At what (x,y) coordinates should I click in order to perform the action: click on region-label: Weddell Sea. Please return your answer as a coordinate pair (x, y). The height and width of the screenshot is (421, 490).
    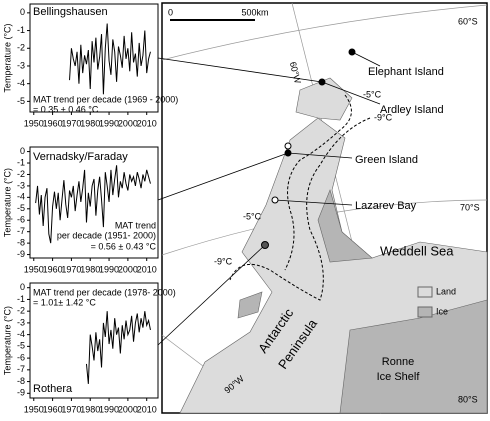
    Looking at the image, I should click on (417, 250).